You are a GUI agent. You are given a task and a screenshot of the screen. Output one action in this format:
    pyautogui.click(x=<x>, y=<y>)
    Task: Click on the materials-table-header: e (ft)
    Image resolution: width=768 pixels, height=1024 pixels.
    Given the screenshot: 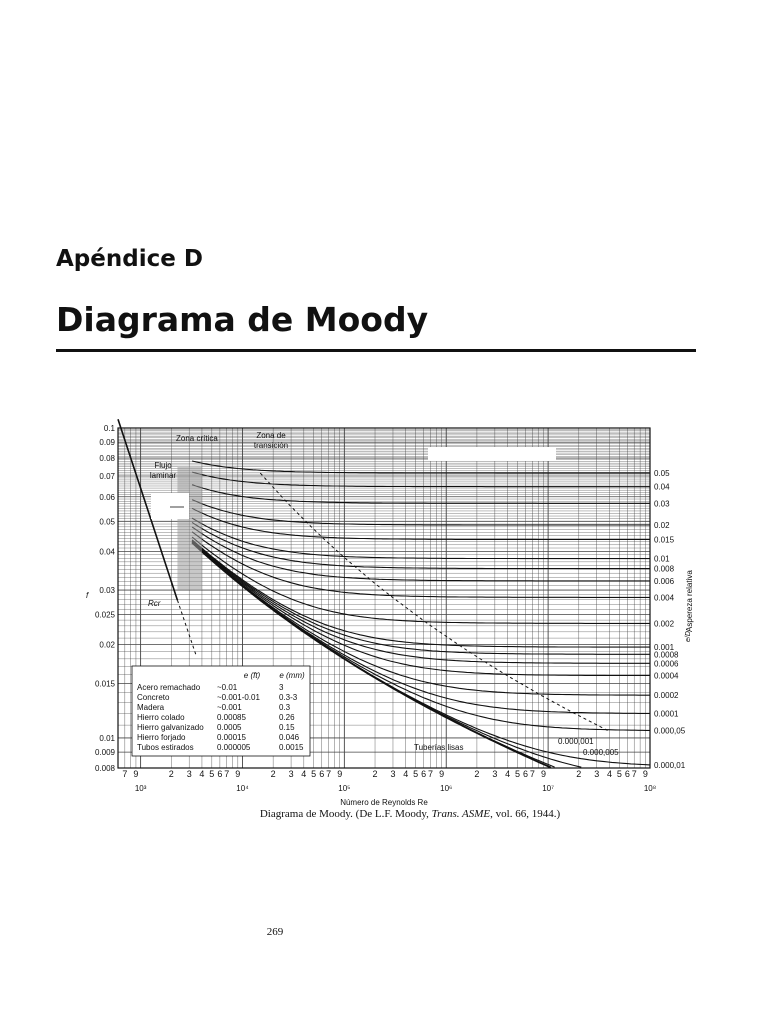 What is the action you would take?
    pyautogui.click(x=252, y=675)
    